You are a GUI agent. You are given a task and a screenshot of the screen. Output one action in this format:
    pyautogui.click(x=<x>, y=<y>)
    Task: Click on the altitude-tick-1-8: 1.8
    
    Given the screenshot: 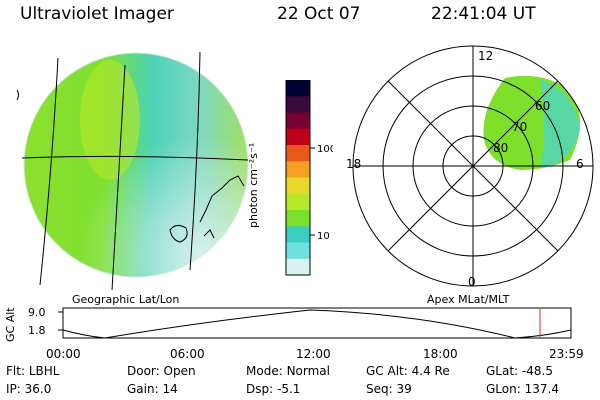 What is the action you would take?
    pyautogui.click(x=37, y=330)
    